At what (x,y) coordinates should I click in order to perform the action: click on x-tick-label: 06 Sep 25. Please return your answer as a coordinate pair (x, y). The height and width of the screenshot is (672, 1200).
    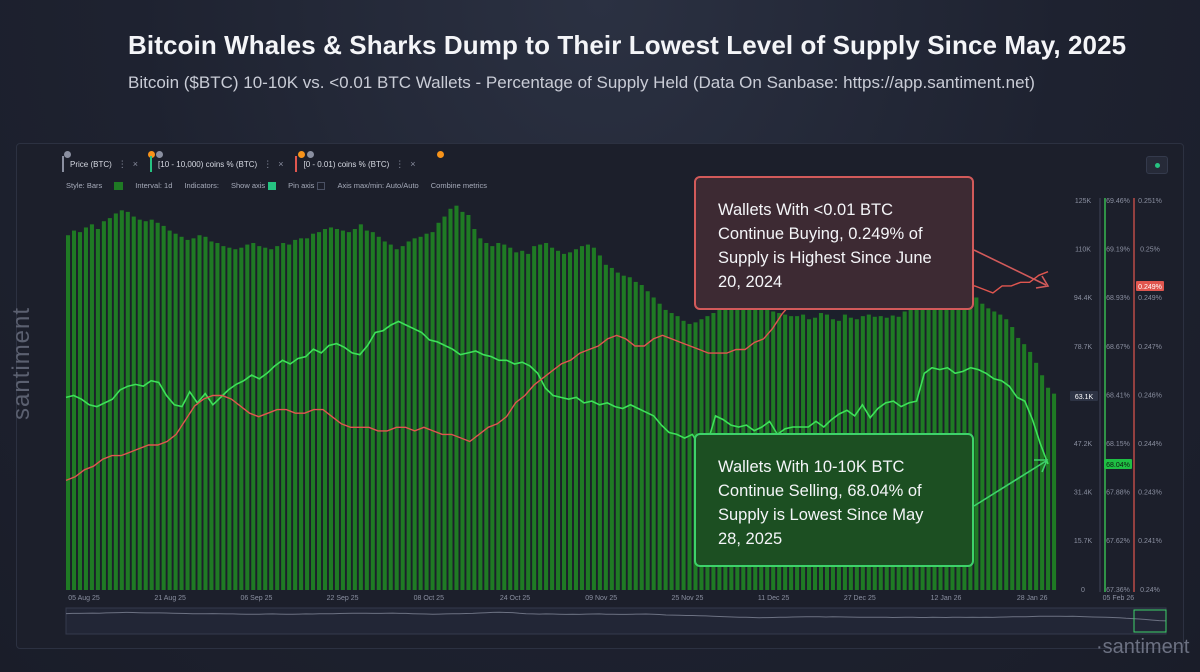
    Looking at the image, I should click on (256, 598).